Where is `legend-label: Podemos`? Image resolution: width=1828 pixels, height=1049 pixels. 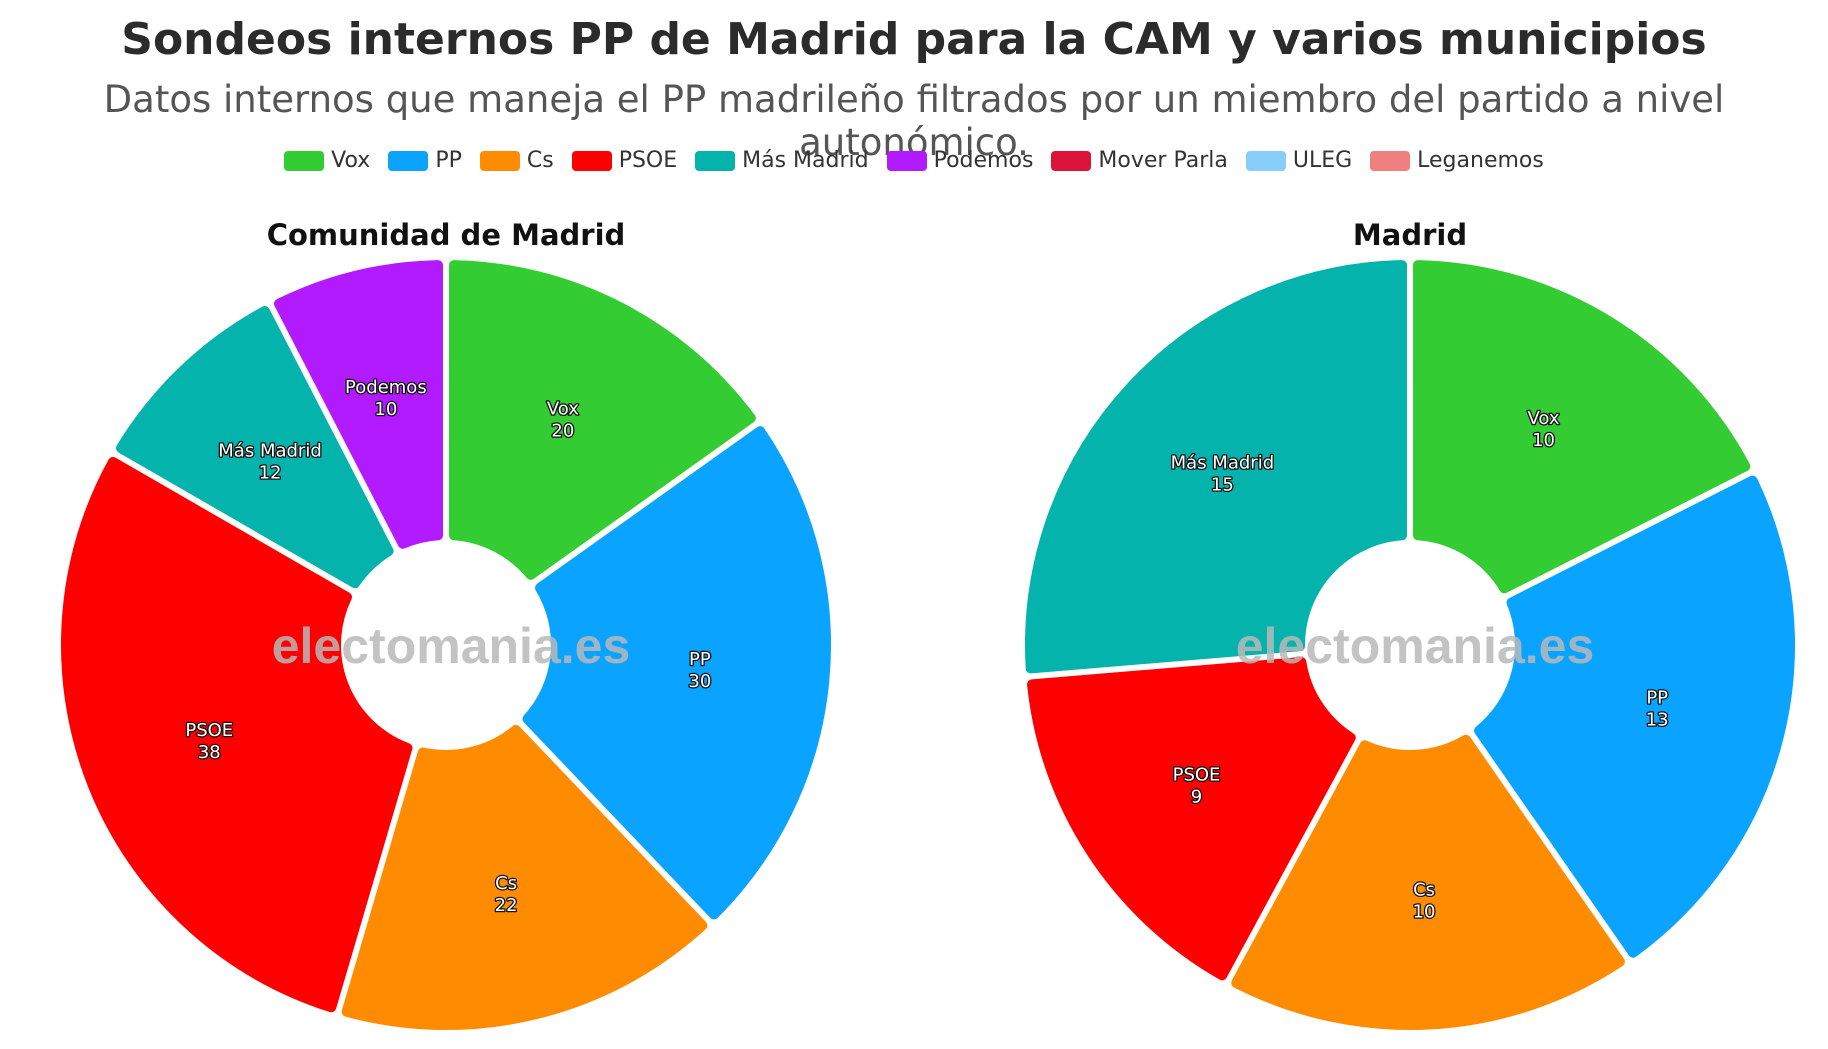 legend-label: Podemos is located at coordinates (983, 160).